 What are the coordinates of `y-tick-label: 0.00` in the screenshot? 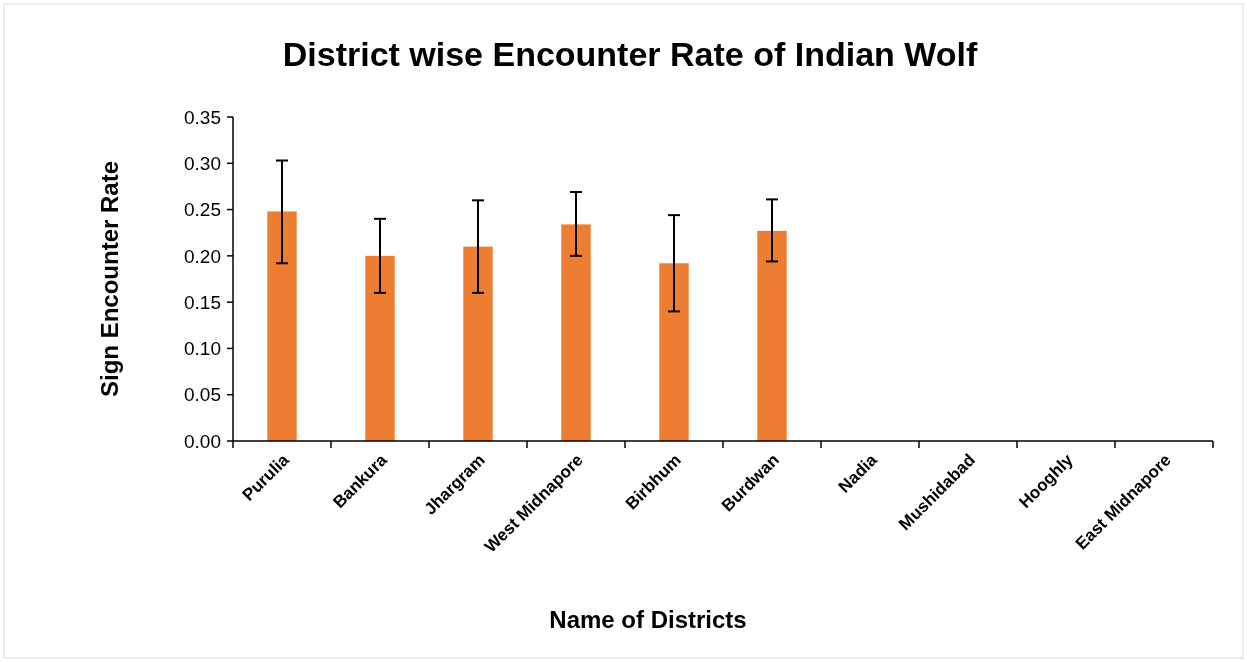 It's located at (202, 441).